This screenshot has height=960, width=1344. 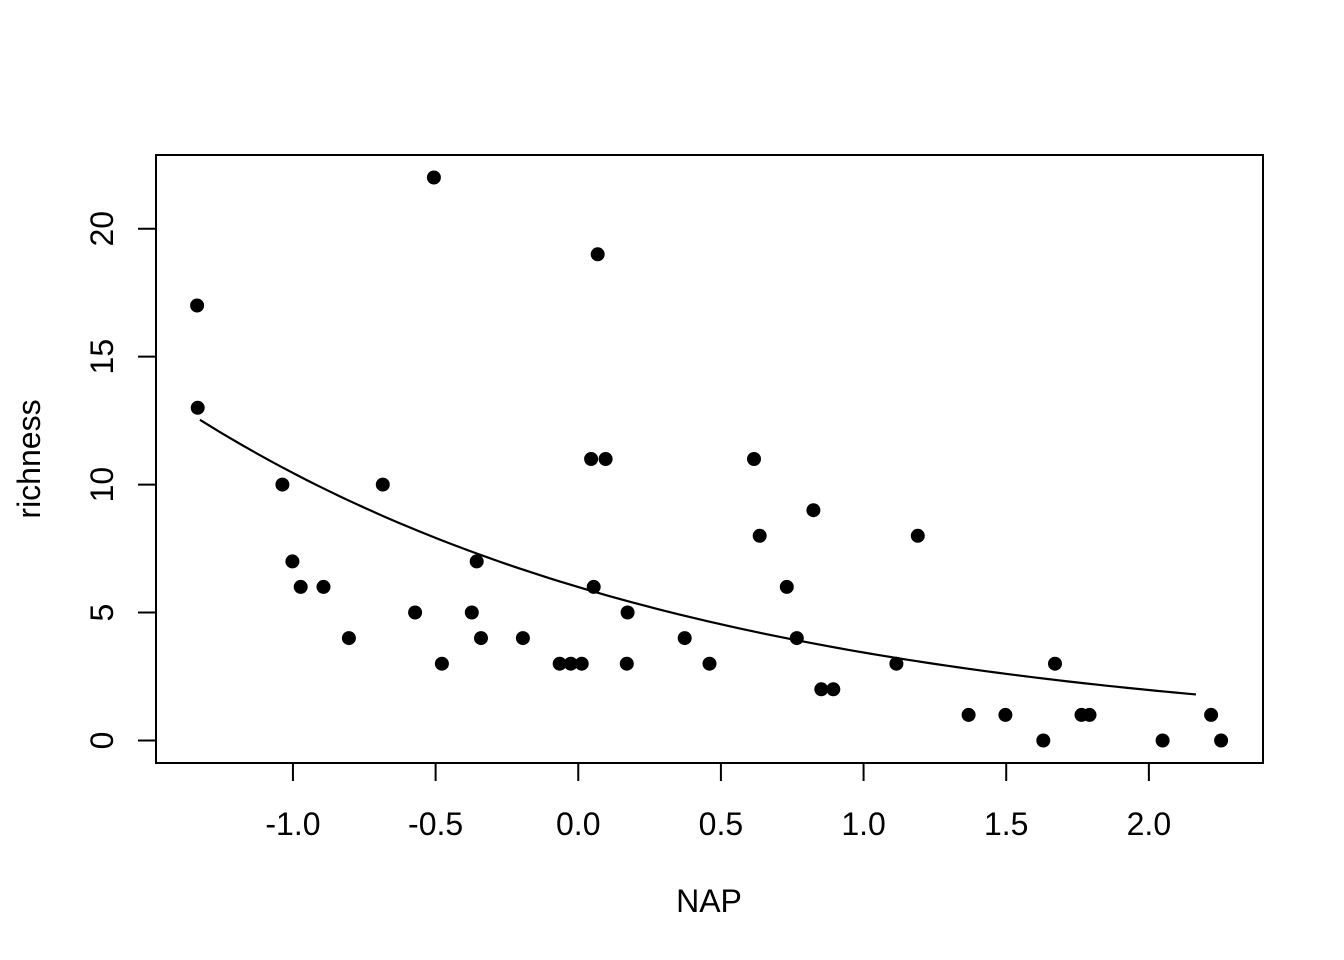 I want to click on y-tick-label: 0, so click(x=102, y=741).